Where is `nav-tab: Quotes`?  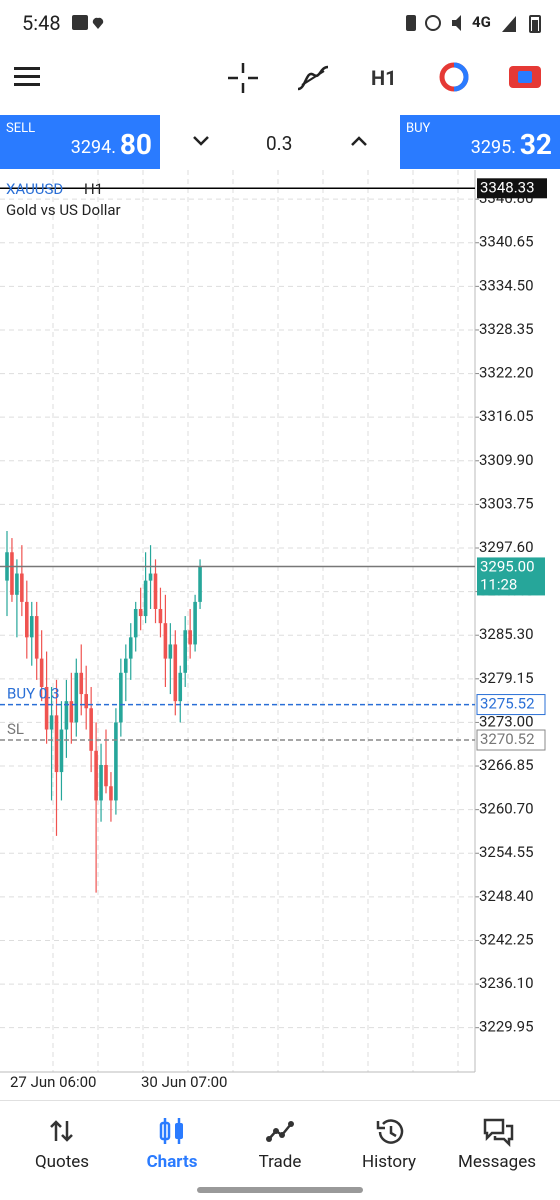 nav-tab: Quotes is located at coordinates (62, 1143).